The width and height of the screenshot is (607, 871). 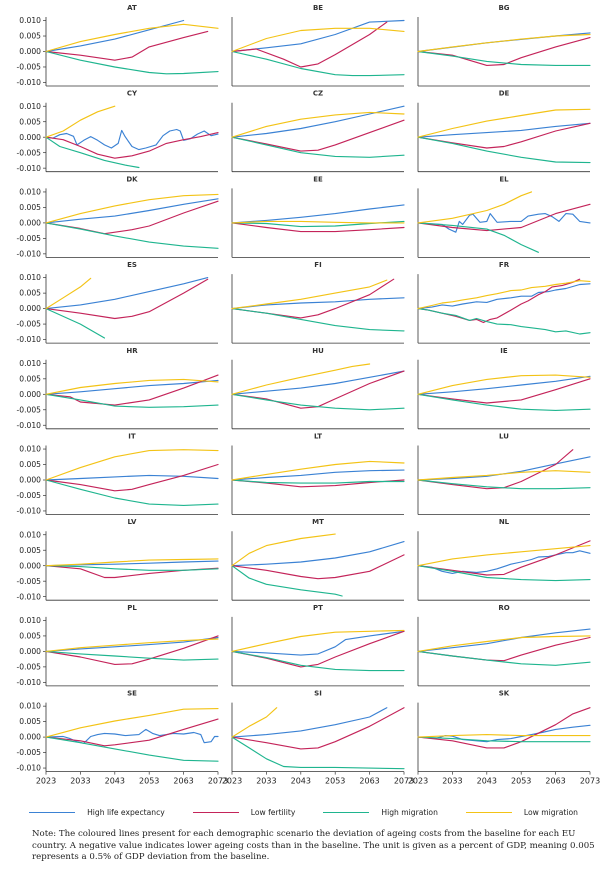 I want to click on panel-it: IT 0.010 0.005 0.000 -0.005 -0.010, so click(x=118, y=474).